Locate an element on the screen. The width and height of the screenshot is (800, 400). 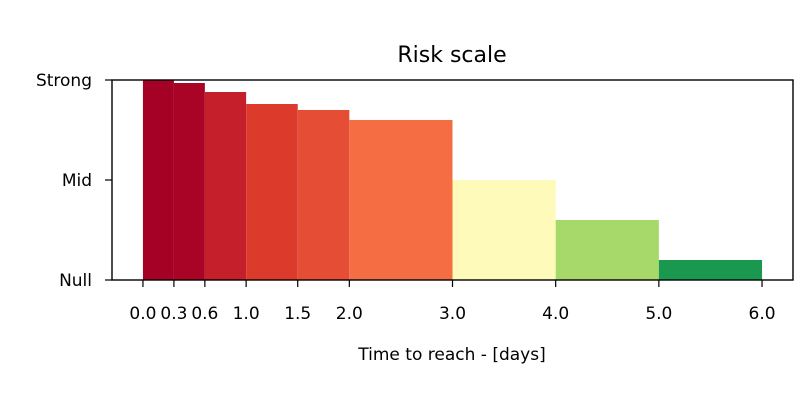
x-tick-label-3: 1.0 is located at coordinates (246, 314).